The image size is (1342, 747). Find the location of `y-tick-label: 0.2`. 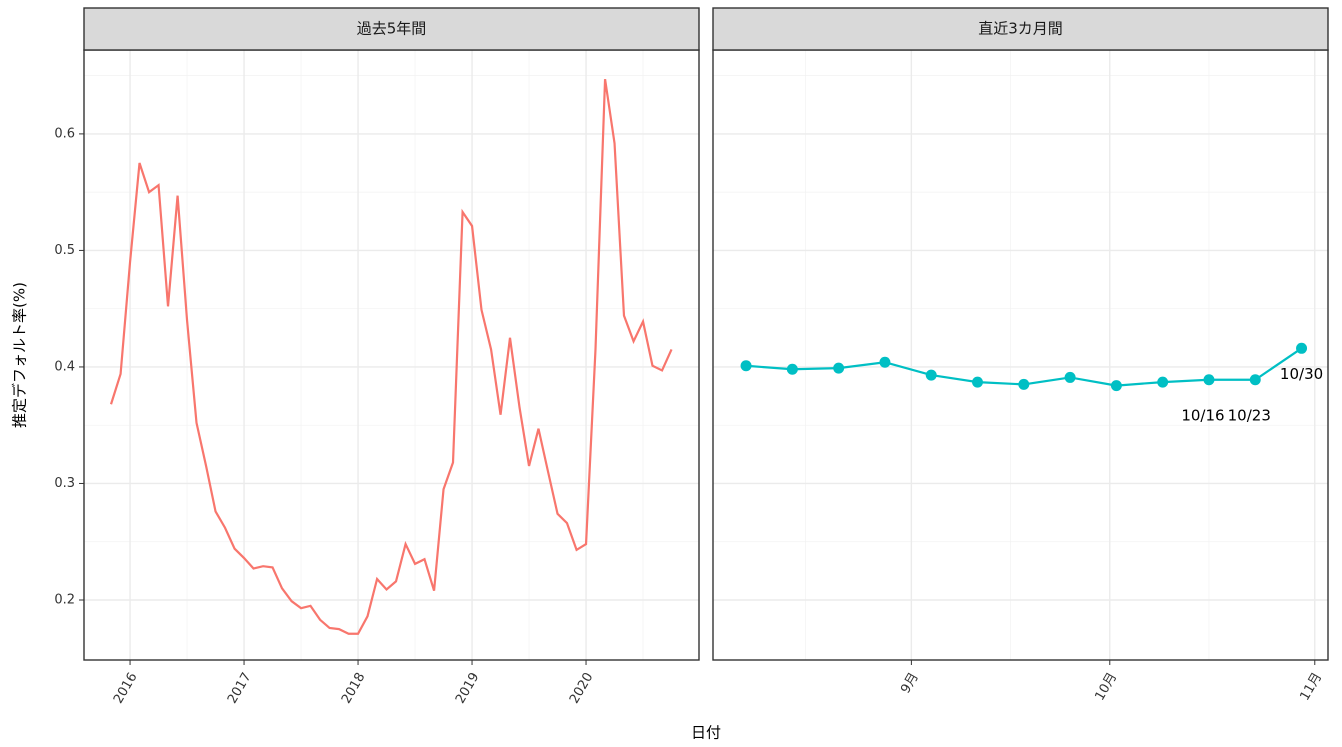

y-tick-label: 0.2 is located at coordinates (64, 599).